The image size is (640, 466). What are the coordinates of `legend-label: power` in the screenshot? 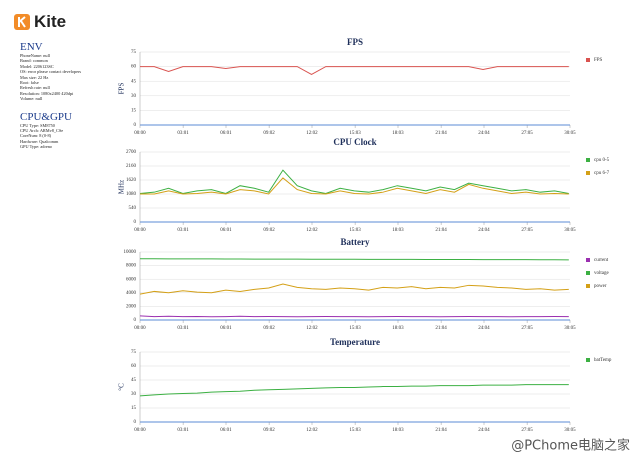 It's located at (600, 286).